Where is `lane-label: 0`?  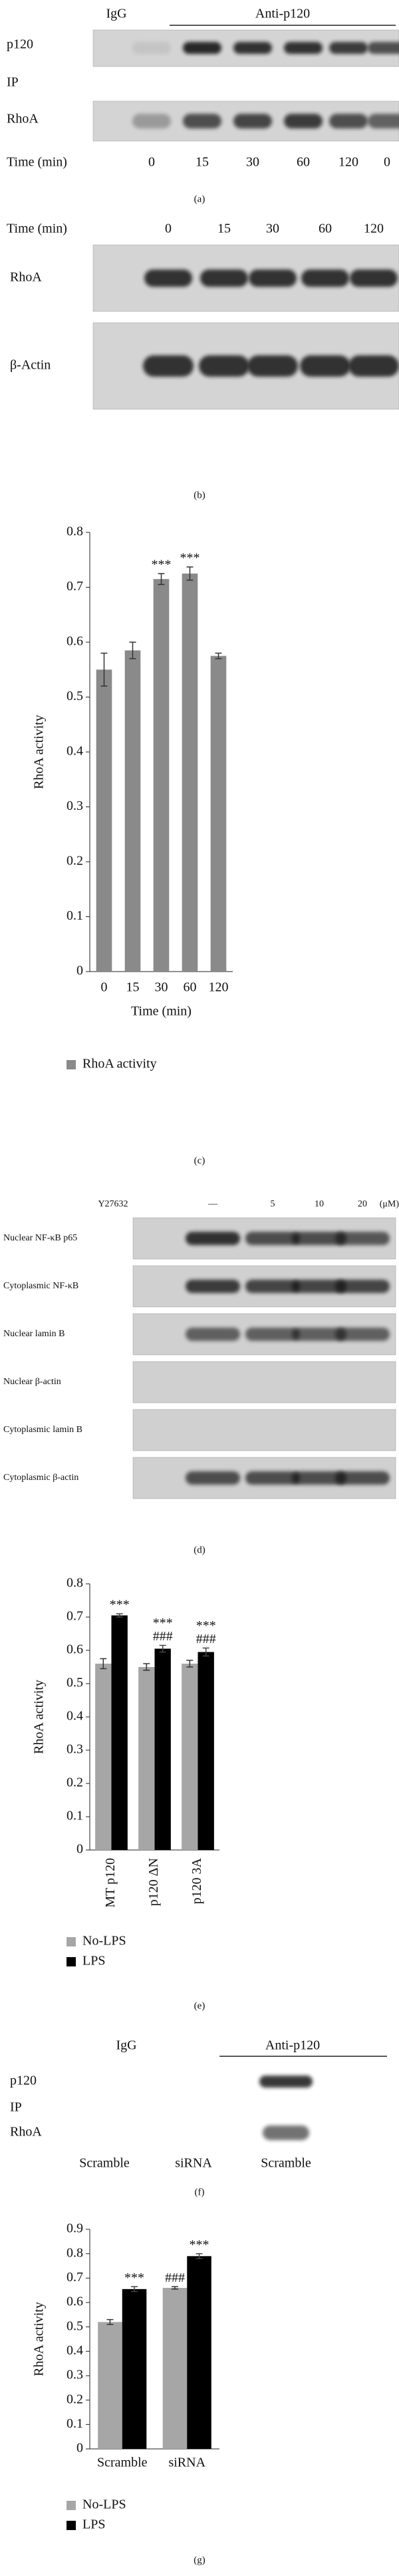
lane-label: 0 is located at coordinates (151, 162).